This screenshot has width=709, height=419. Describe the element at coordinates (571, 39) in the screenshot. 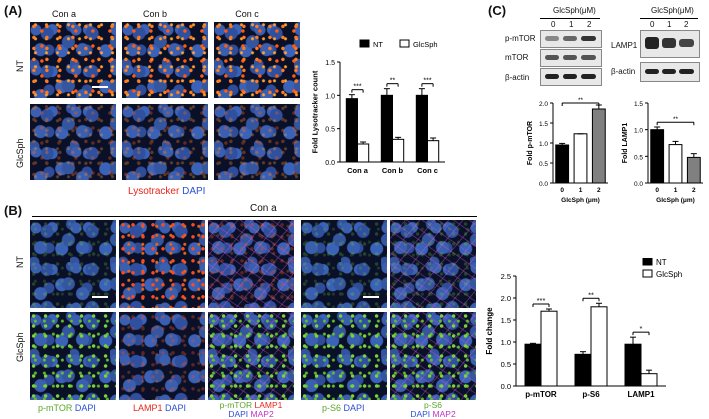

I see `blot1-pmtor-image` at that location.